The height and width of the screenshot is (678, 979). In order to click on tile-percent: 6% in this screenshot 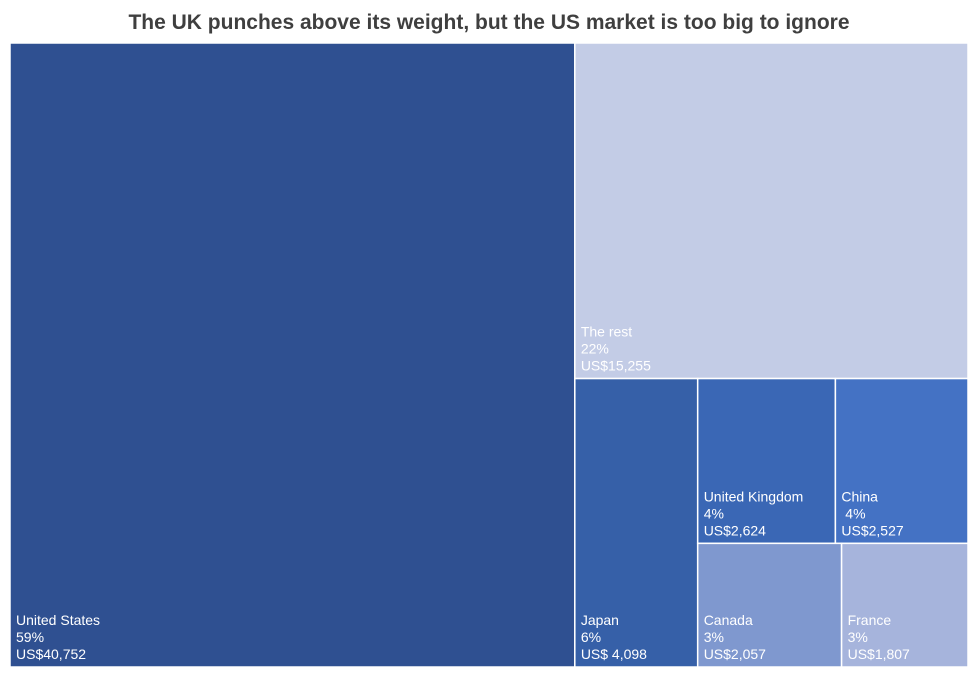, I will do `click(591, 637)`.